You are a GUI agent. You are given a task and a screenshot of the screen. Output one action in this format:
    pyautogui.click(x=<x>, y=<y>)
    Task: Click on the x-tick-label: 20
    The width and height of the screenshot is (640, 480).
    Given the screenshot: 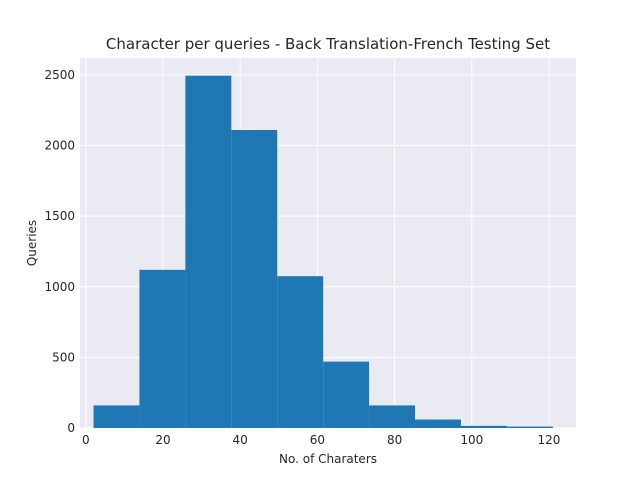 What is the action you would take?
    pyautogui.click(x=162, y=440)
    